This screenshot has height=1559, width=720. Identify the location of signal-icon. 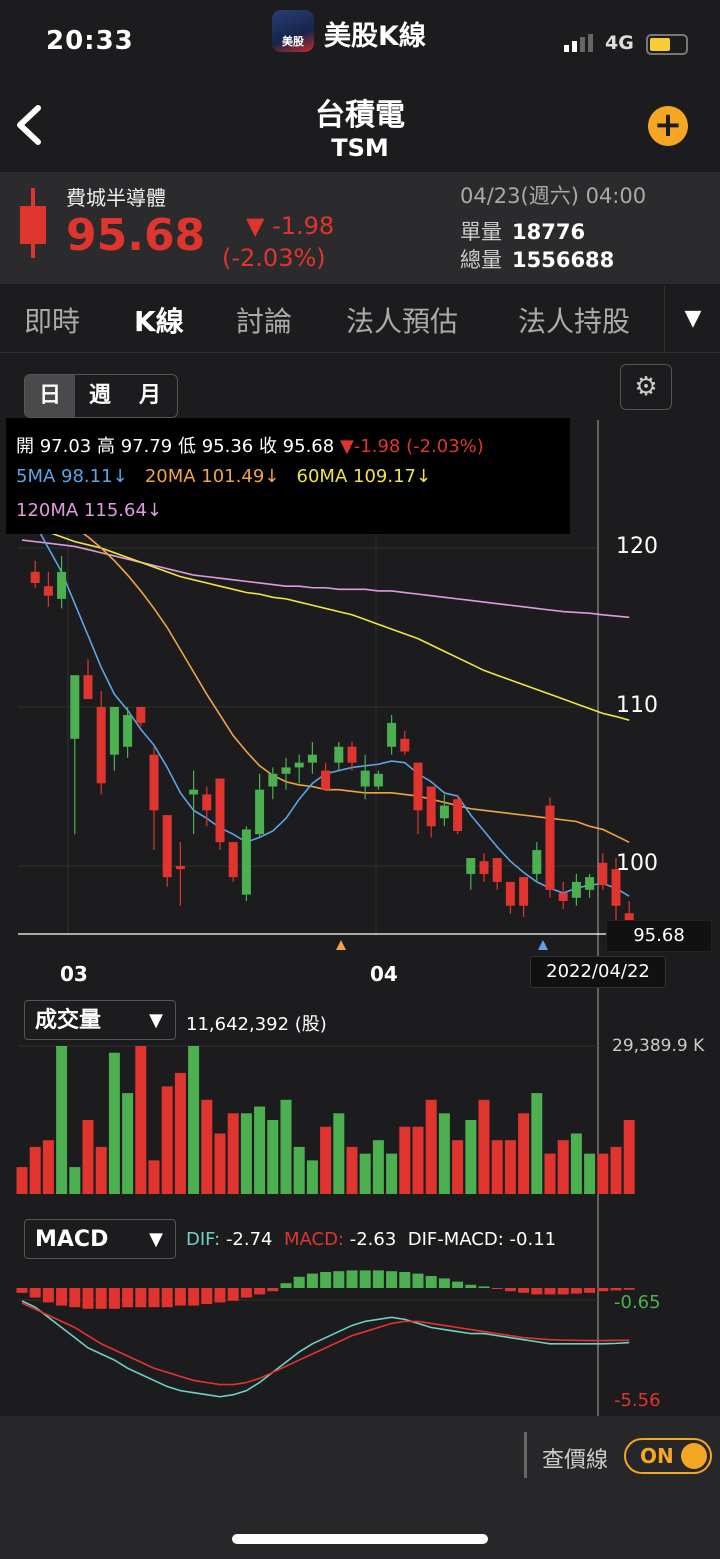
(578, 43).